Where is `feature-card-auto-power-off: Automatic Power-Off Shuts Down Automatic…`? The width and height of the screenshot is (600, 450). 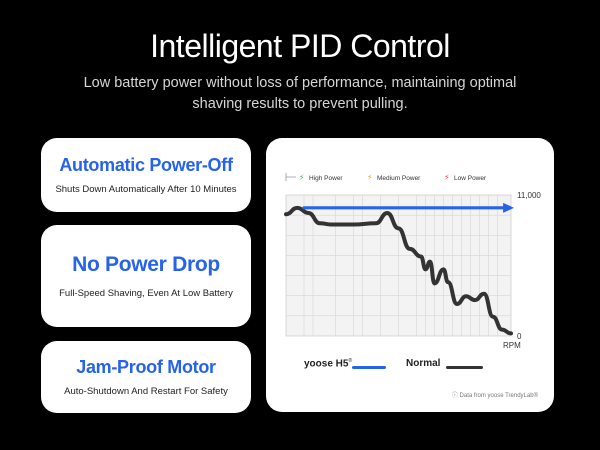
feature-card-auto-power-off: Automatic Power-Off Shuts Down Automatic… is located at coordinates (146, 175).